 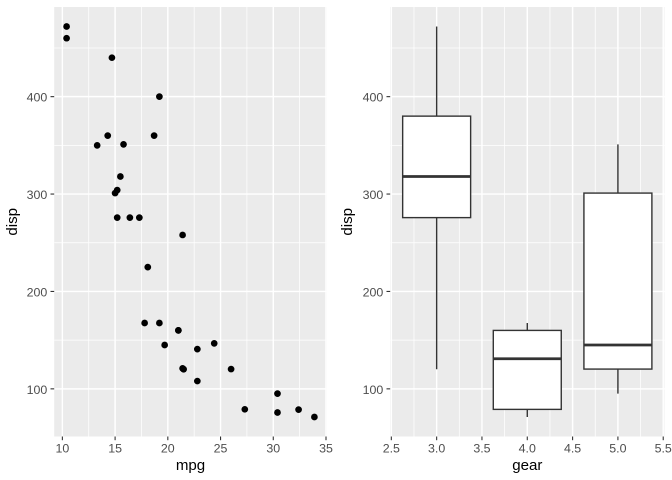 What do you see at coordinates (663, 448) in the screenshot?
I see `svg-text: 5.5` at bounding box center [663, 448].